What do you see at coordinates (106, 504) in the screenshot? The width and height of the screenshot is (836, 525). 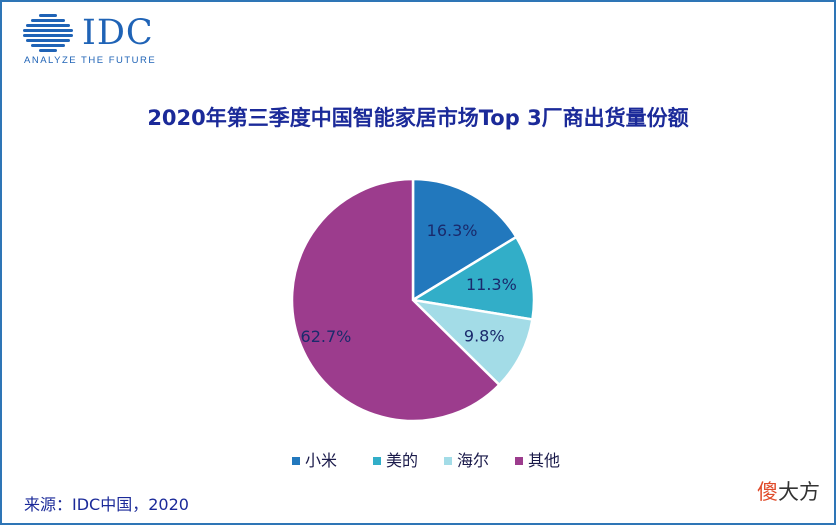 I see `source-note: 来源：IDC中国，2020` at bounding box center [106, 504].